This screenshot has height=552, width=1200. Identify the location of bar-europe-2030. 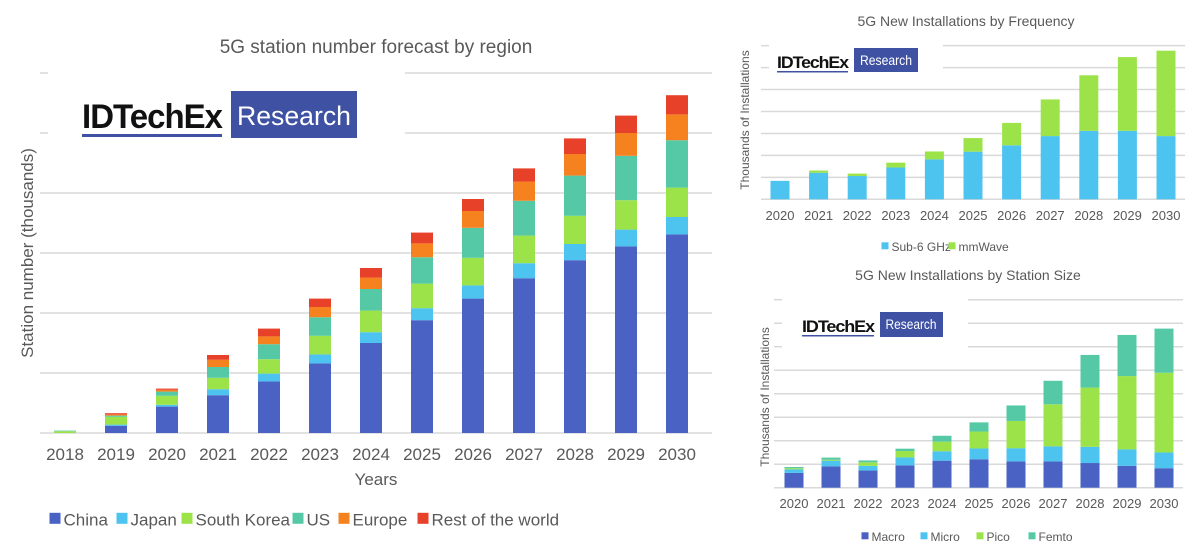
(677, 127).